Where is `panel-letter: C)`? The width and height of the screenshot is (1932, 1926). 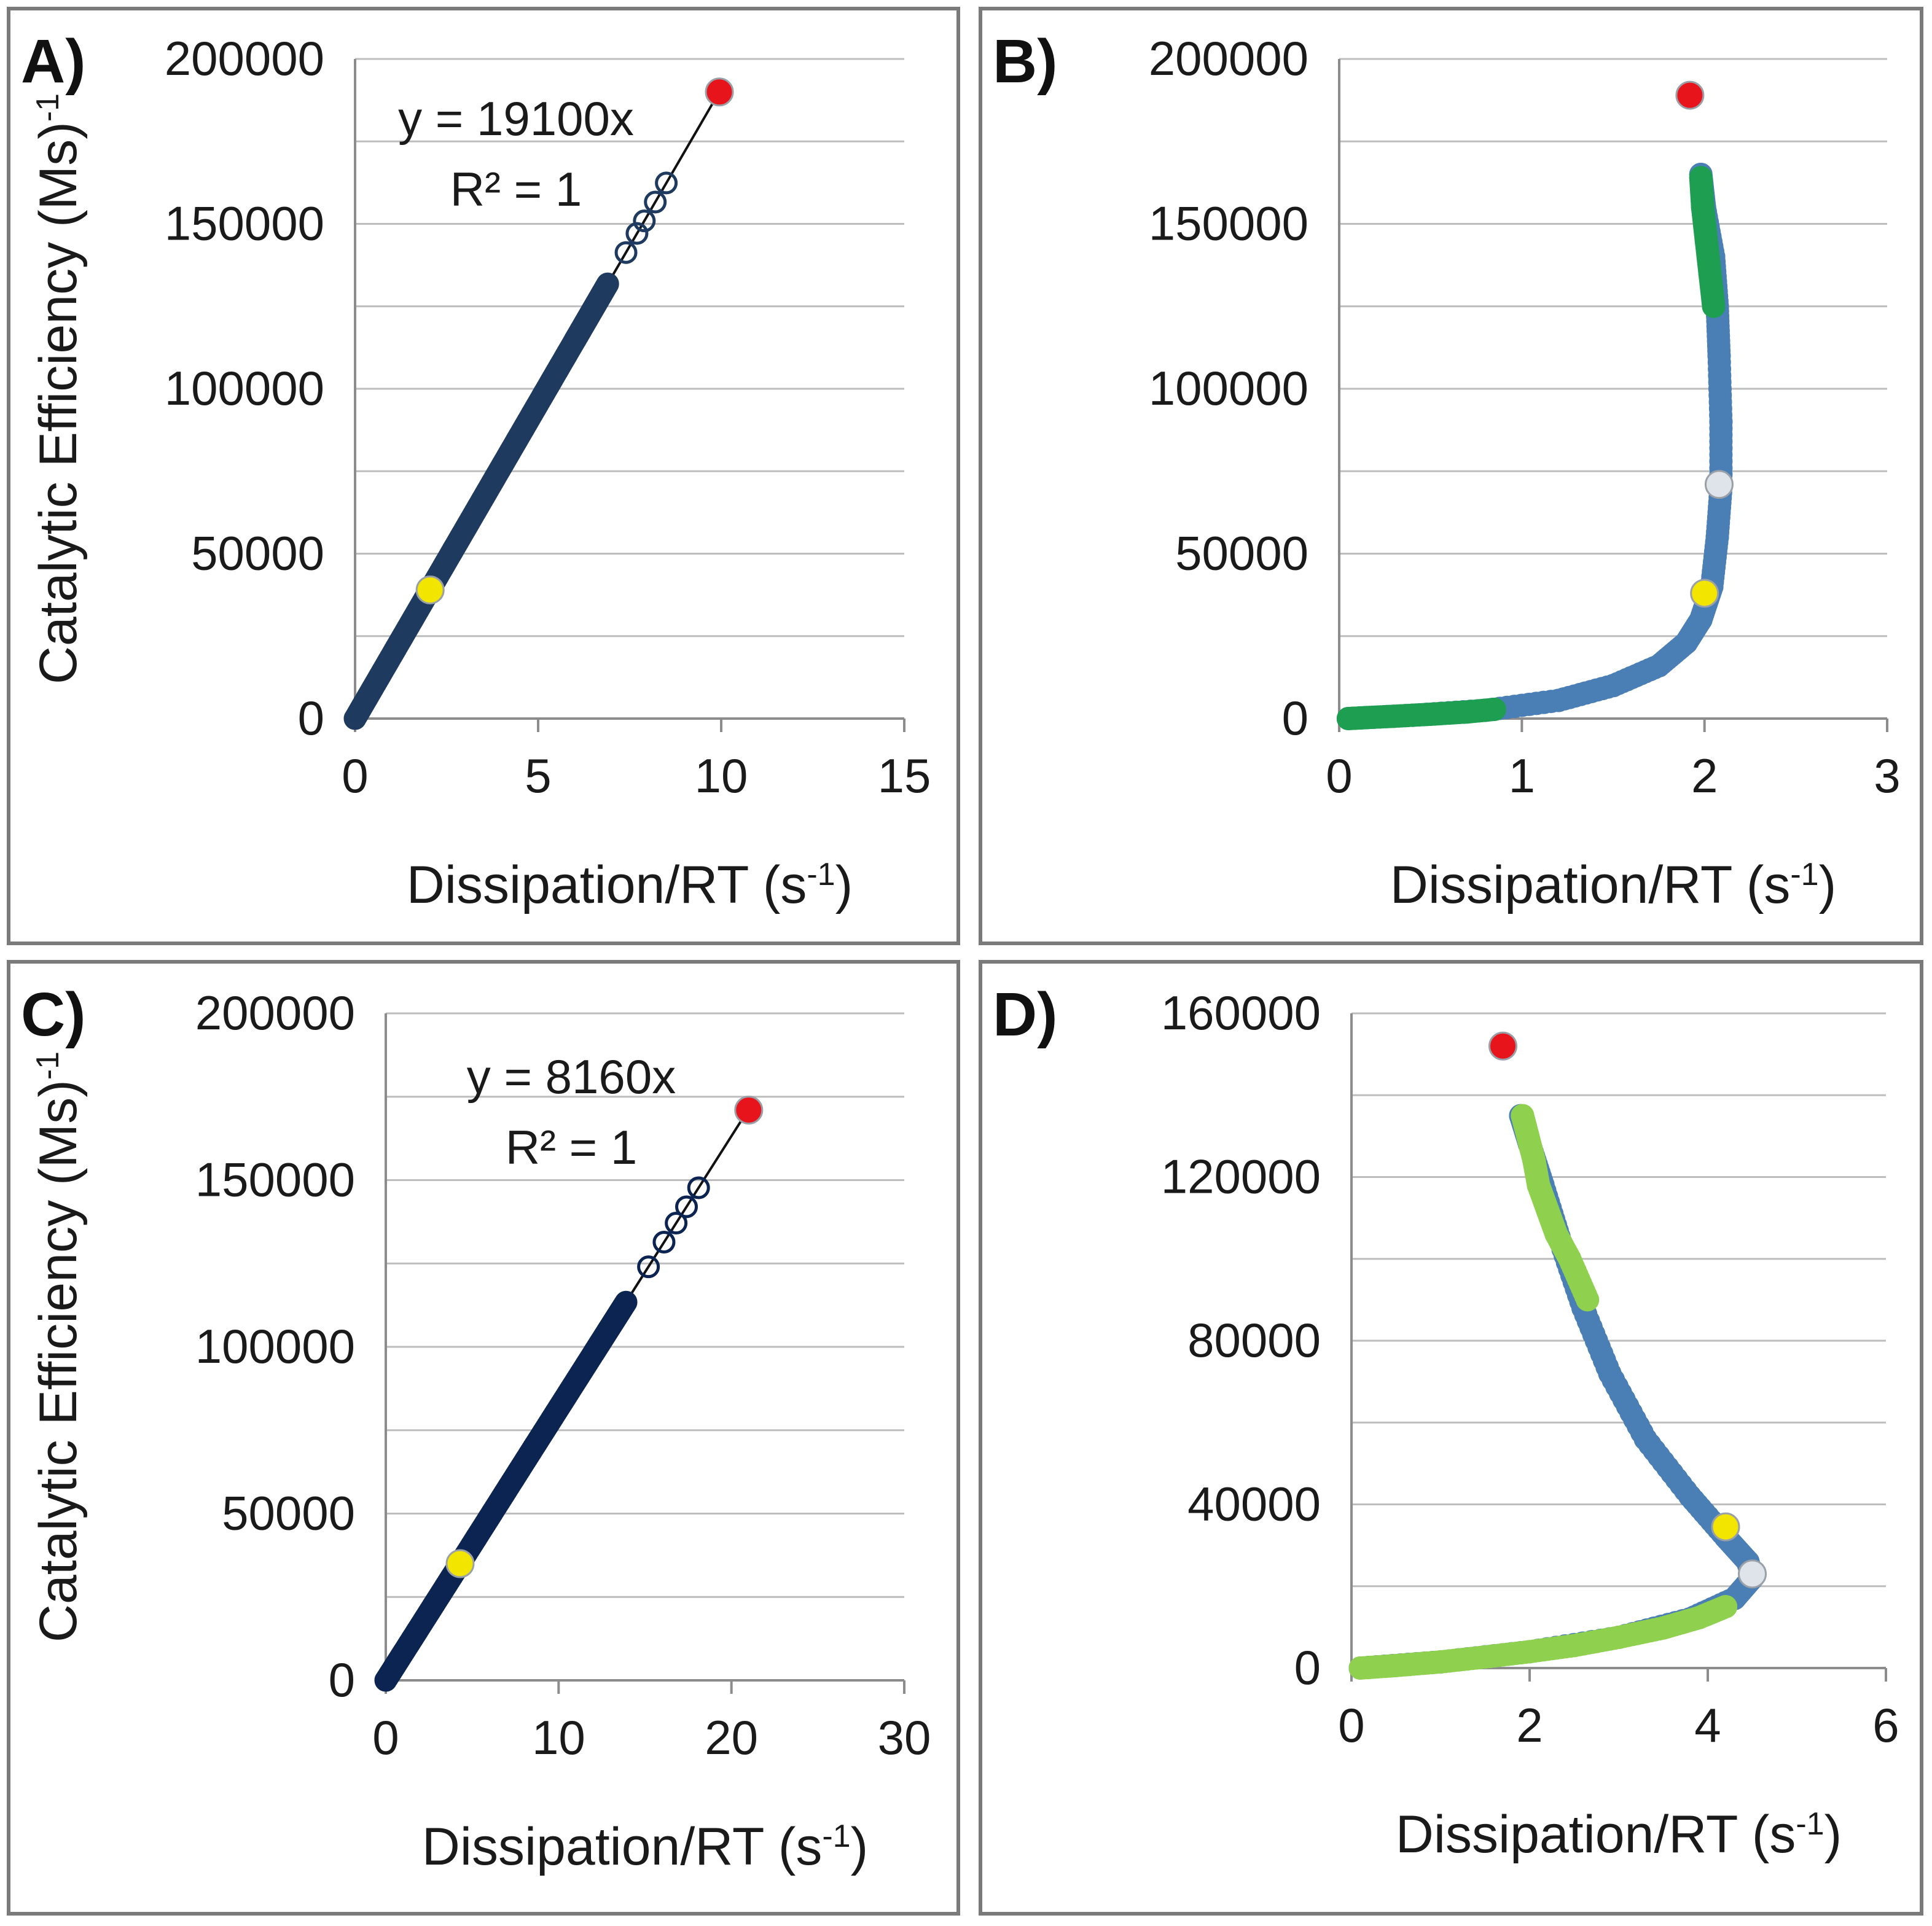
panel-letter: C) is located at coordinates (53, 1015).